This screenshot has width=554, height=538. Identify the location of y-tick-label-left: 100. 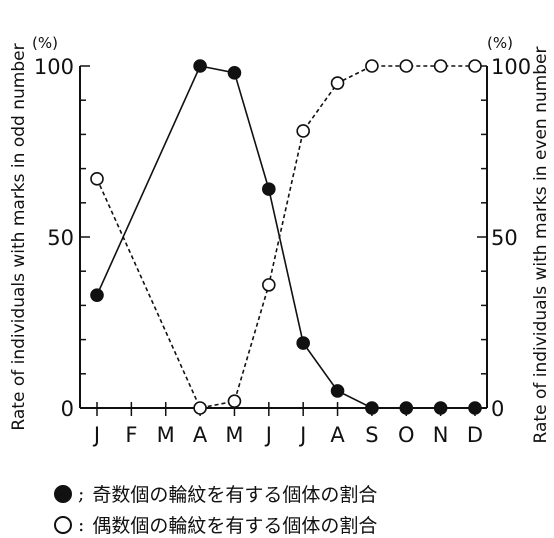
(54, 67).